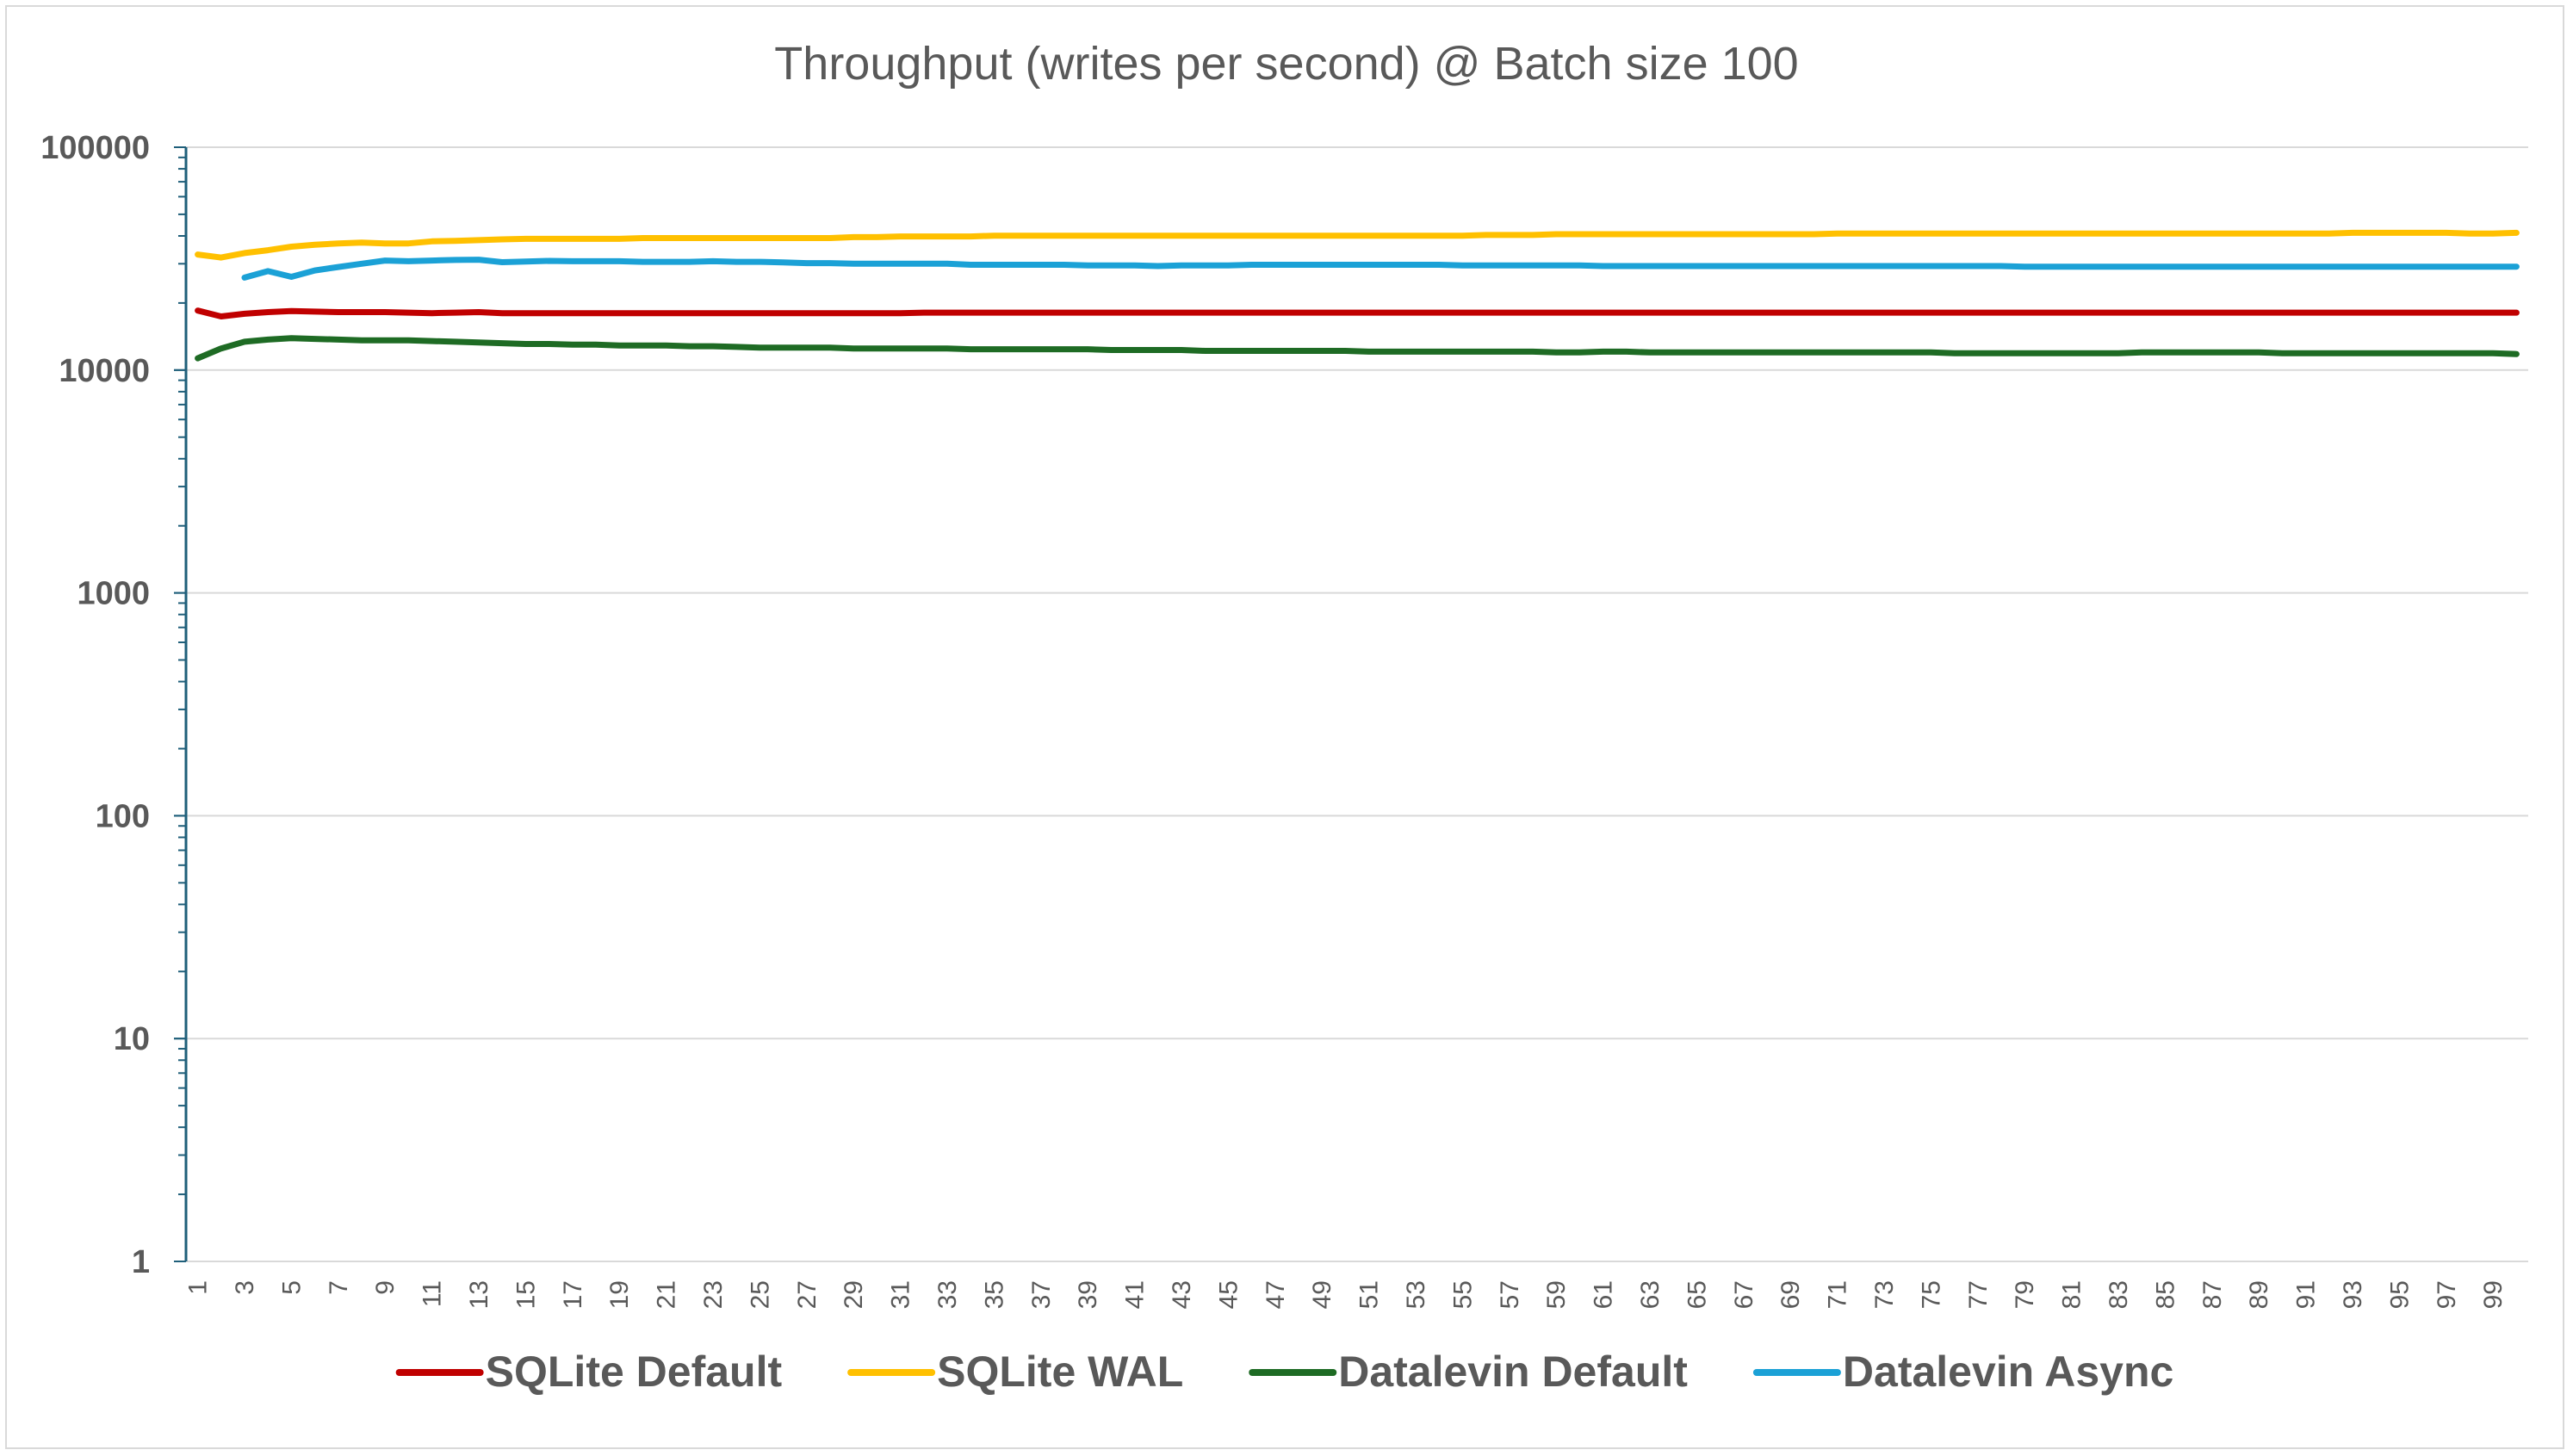 This screenshot has height=1456, width=2573. I want to click on x-tick-label: 19, so click(620, 1294).